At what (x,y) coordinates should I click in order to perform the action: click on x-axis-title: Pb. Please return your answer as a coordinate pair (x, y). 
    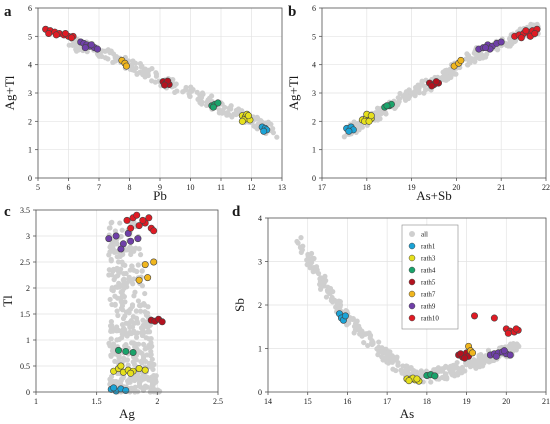
    Looking at the image, I should click on (160, 195).